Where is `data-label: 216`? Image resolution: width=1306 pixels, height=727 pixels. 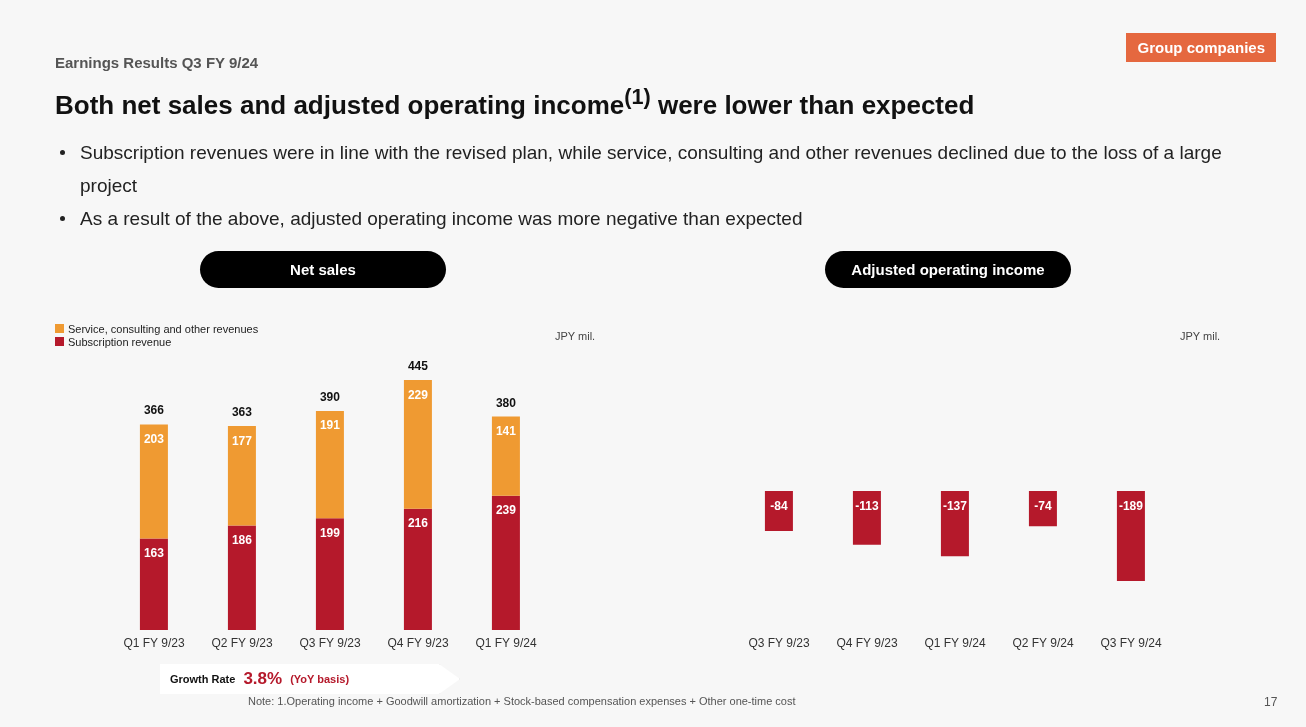
data-label: 216 is located at coordinates (418, 523).